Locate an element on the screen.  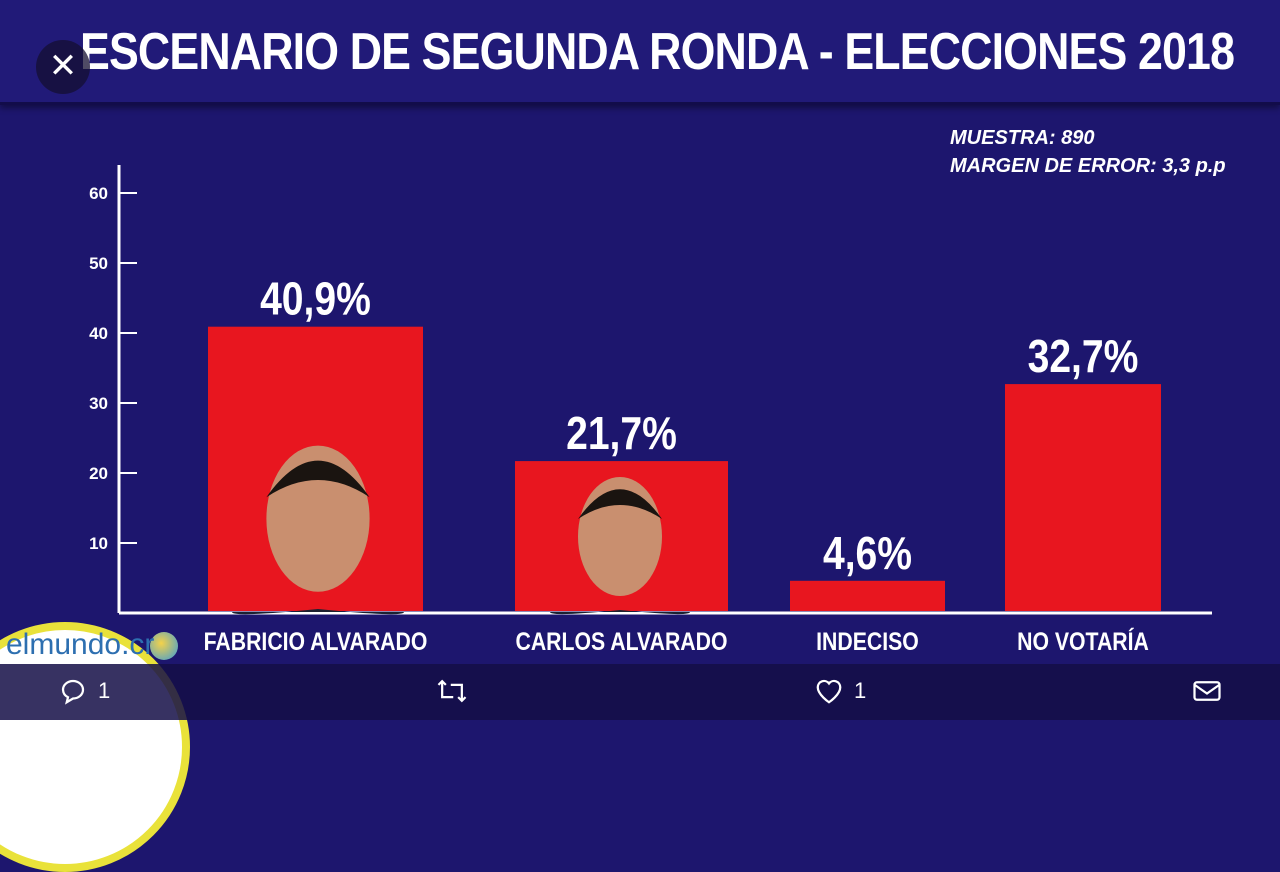
mail-icon is located at coordinates (1207, 691).